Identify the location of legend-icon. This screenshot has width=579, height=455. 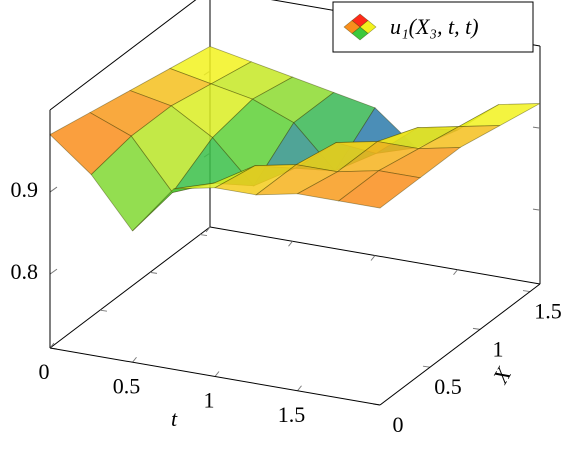
(352, 27).